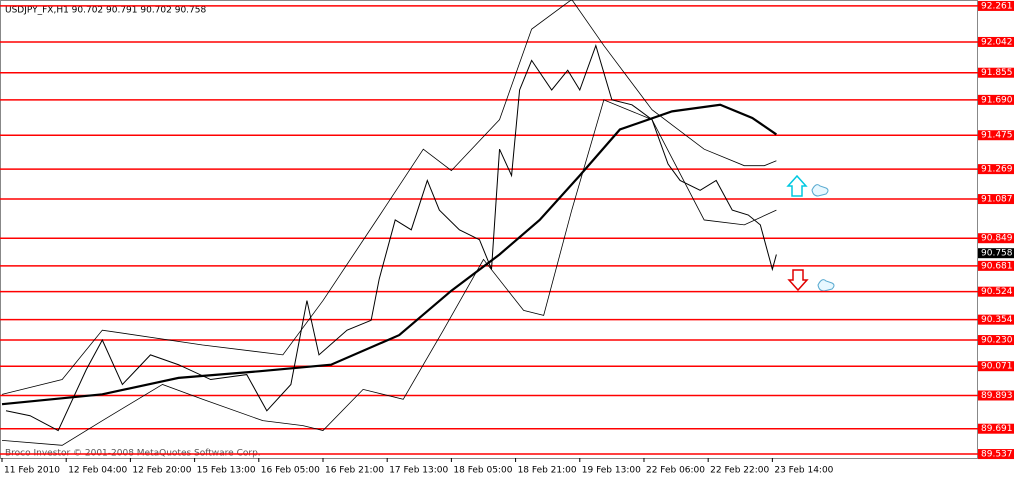  I want to click on x-tick-label: 22 Feb 06:00, so click(675, 471).